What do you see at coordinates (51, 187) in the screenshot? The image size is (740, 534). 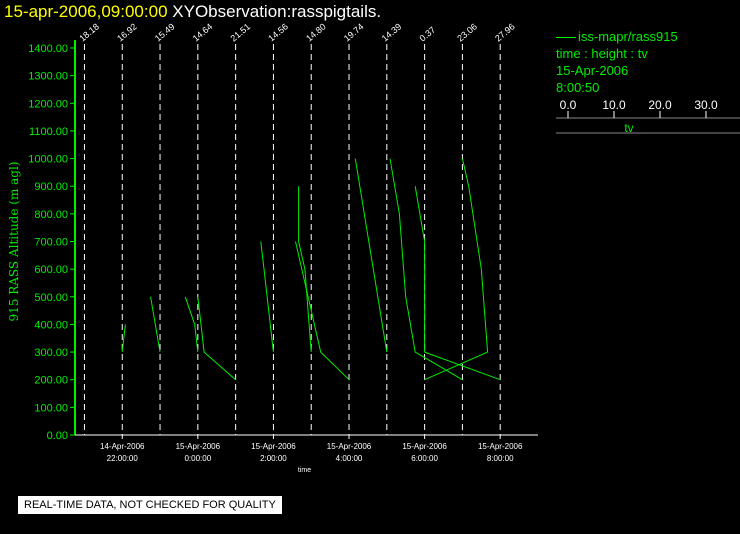 I see `y-tick-label: 900.00` at bounding box center [51, 187].